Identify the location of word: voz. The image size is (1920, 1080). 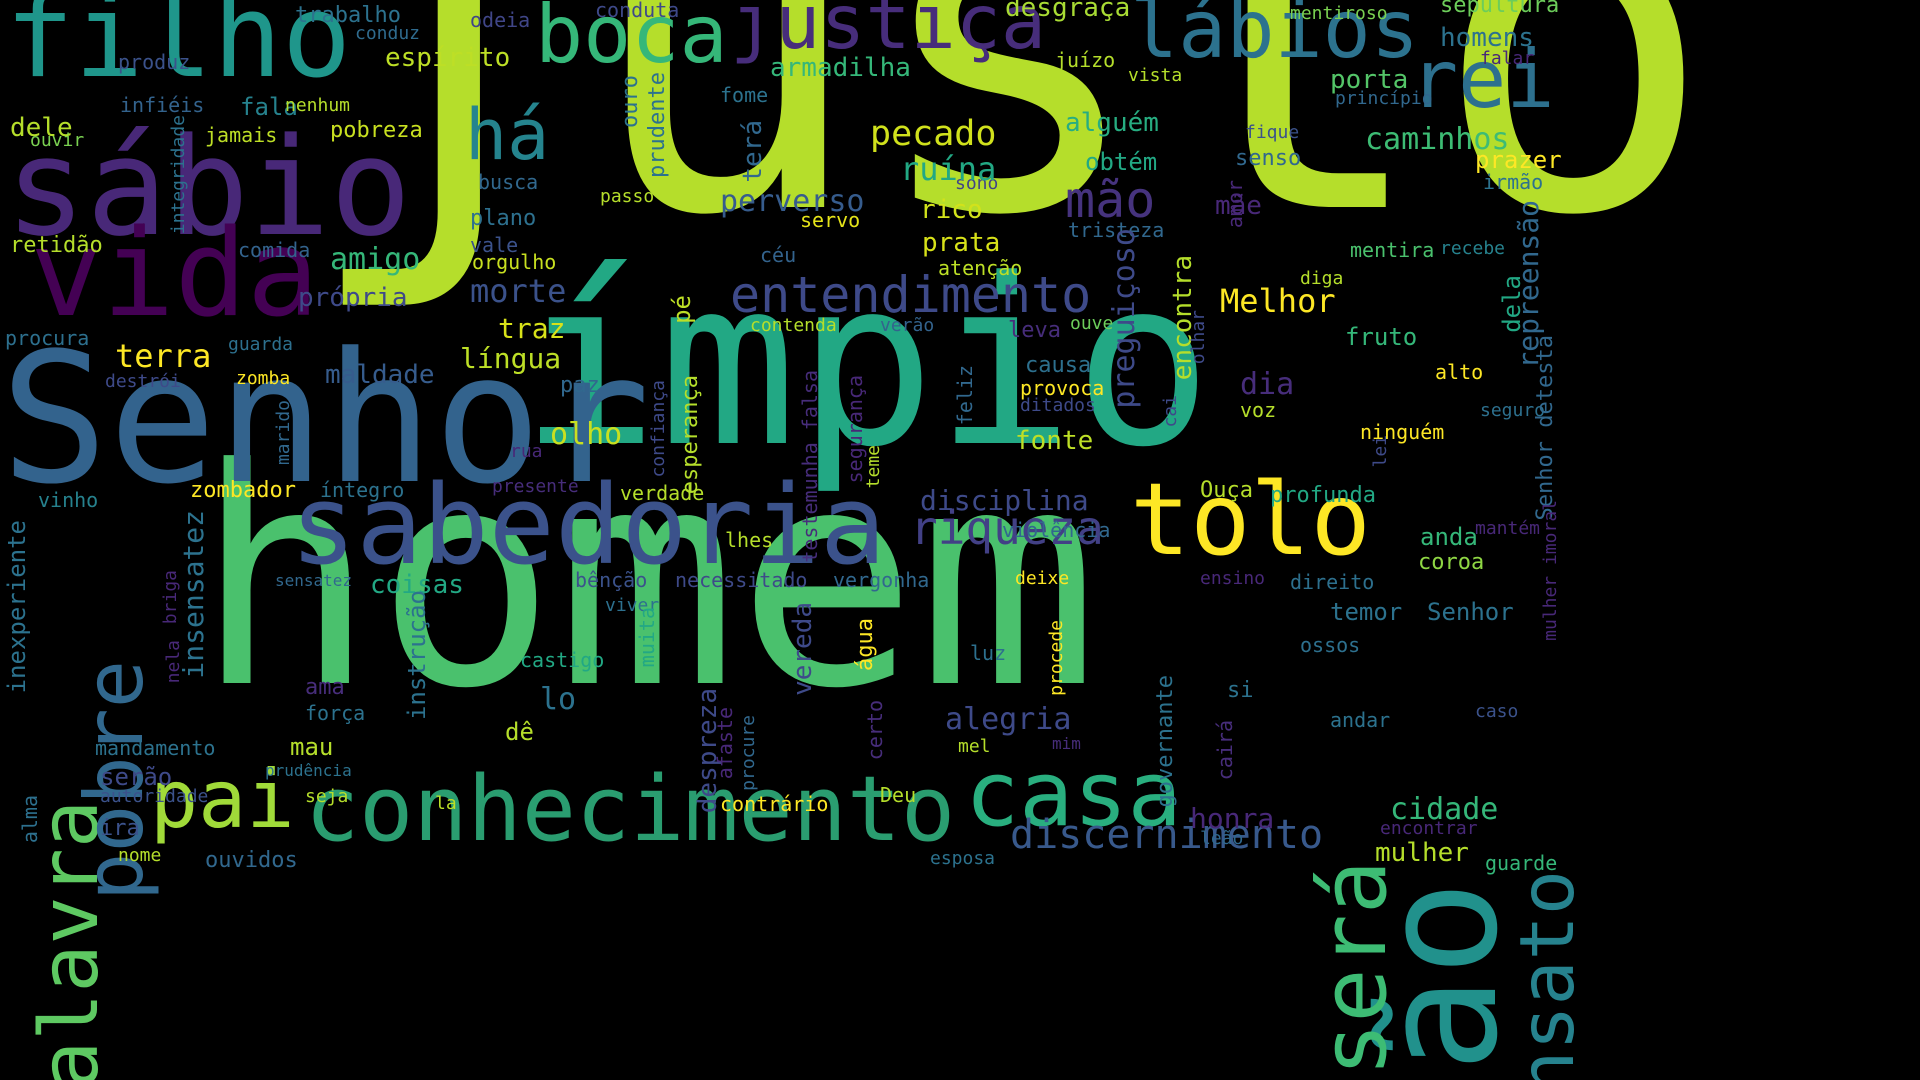
(1258, 410).